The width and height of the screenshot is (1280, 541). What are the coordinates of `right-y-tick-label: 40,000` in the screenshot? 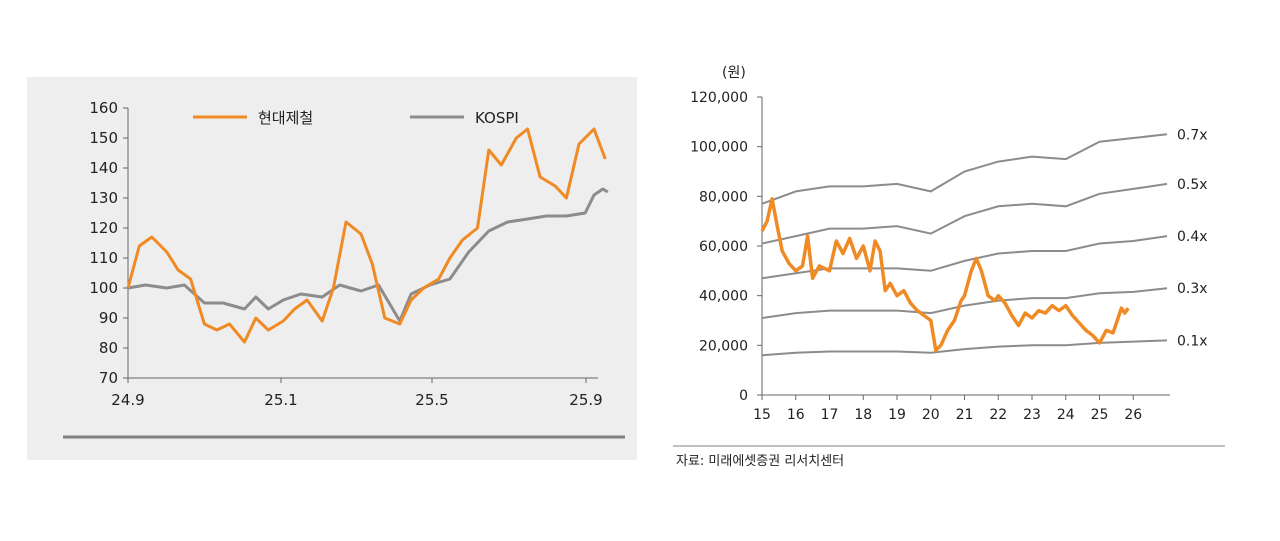 It's located at (723, 297).